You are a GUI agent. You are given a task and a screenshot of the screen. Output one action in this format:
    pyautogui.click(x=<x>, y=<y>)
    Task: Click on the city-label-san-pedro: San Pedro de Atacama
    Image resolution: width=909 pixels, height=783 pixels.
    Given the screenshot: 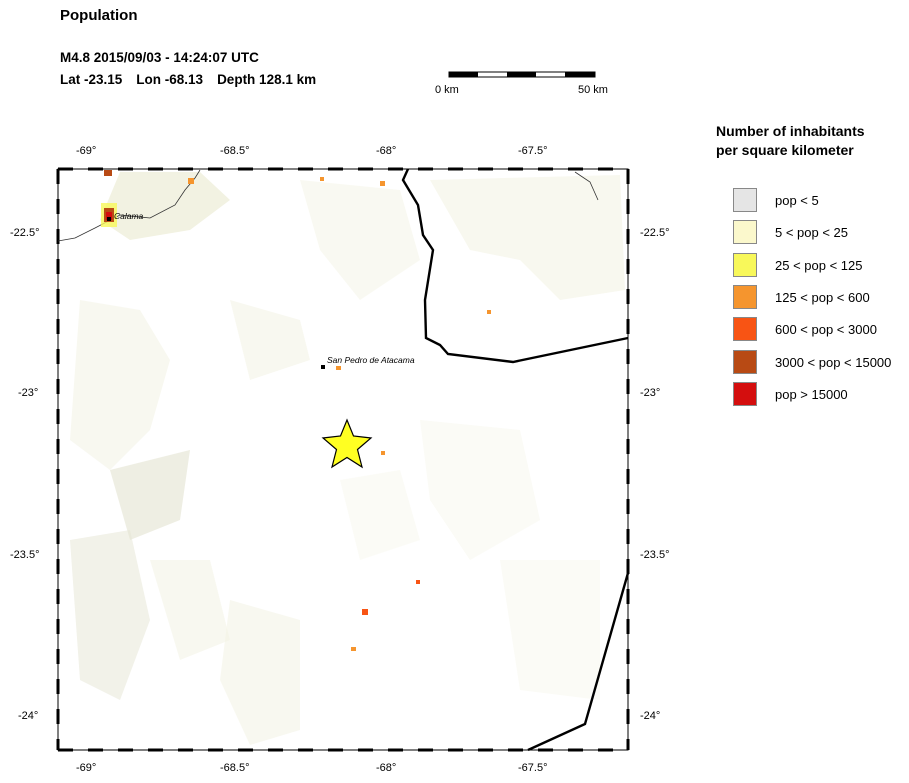 What is the action you would take?
    pyautogui.click(x=371, y=360)
    